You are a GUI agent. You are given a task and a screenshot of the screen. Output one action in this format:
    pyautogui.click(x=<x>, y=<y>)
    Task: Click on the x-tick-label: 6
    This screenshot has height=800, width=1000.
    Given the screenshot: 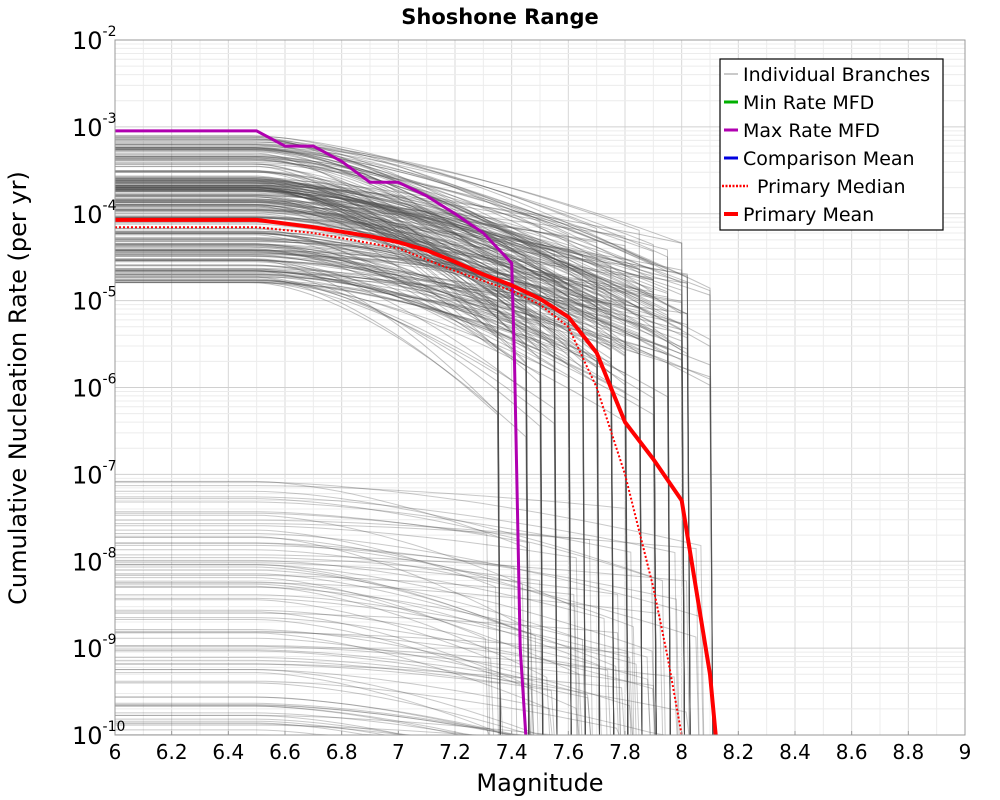 What is the action you would take?
    pyautogui.click(x=115, y=752)
    